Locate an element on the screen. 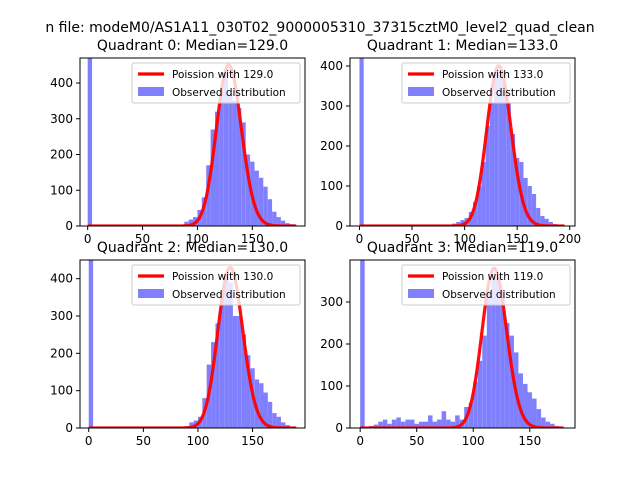 The image size is (640, 480). legend: Poission with 119.0 Observed distribution is located at coordinates (486, 285).